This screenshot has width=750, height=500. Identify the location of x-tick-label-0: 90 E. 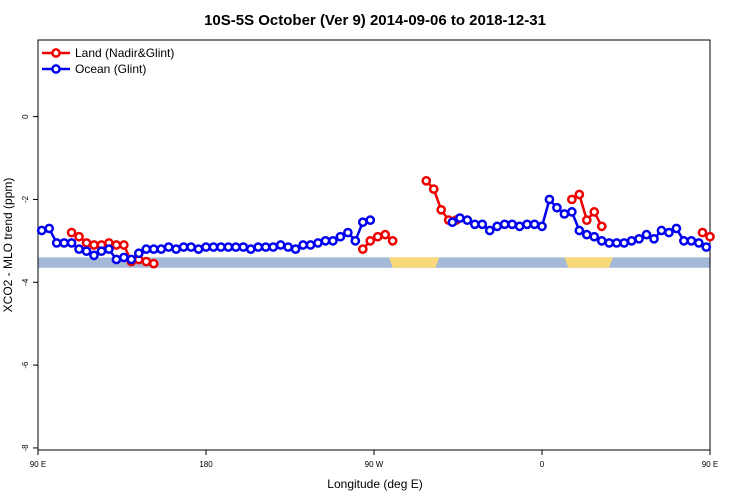
(38, 464).